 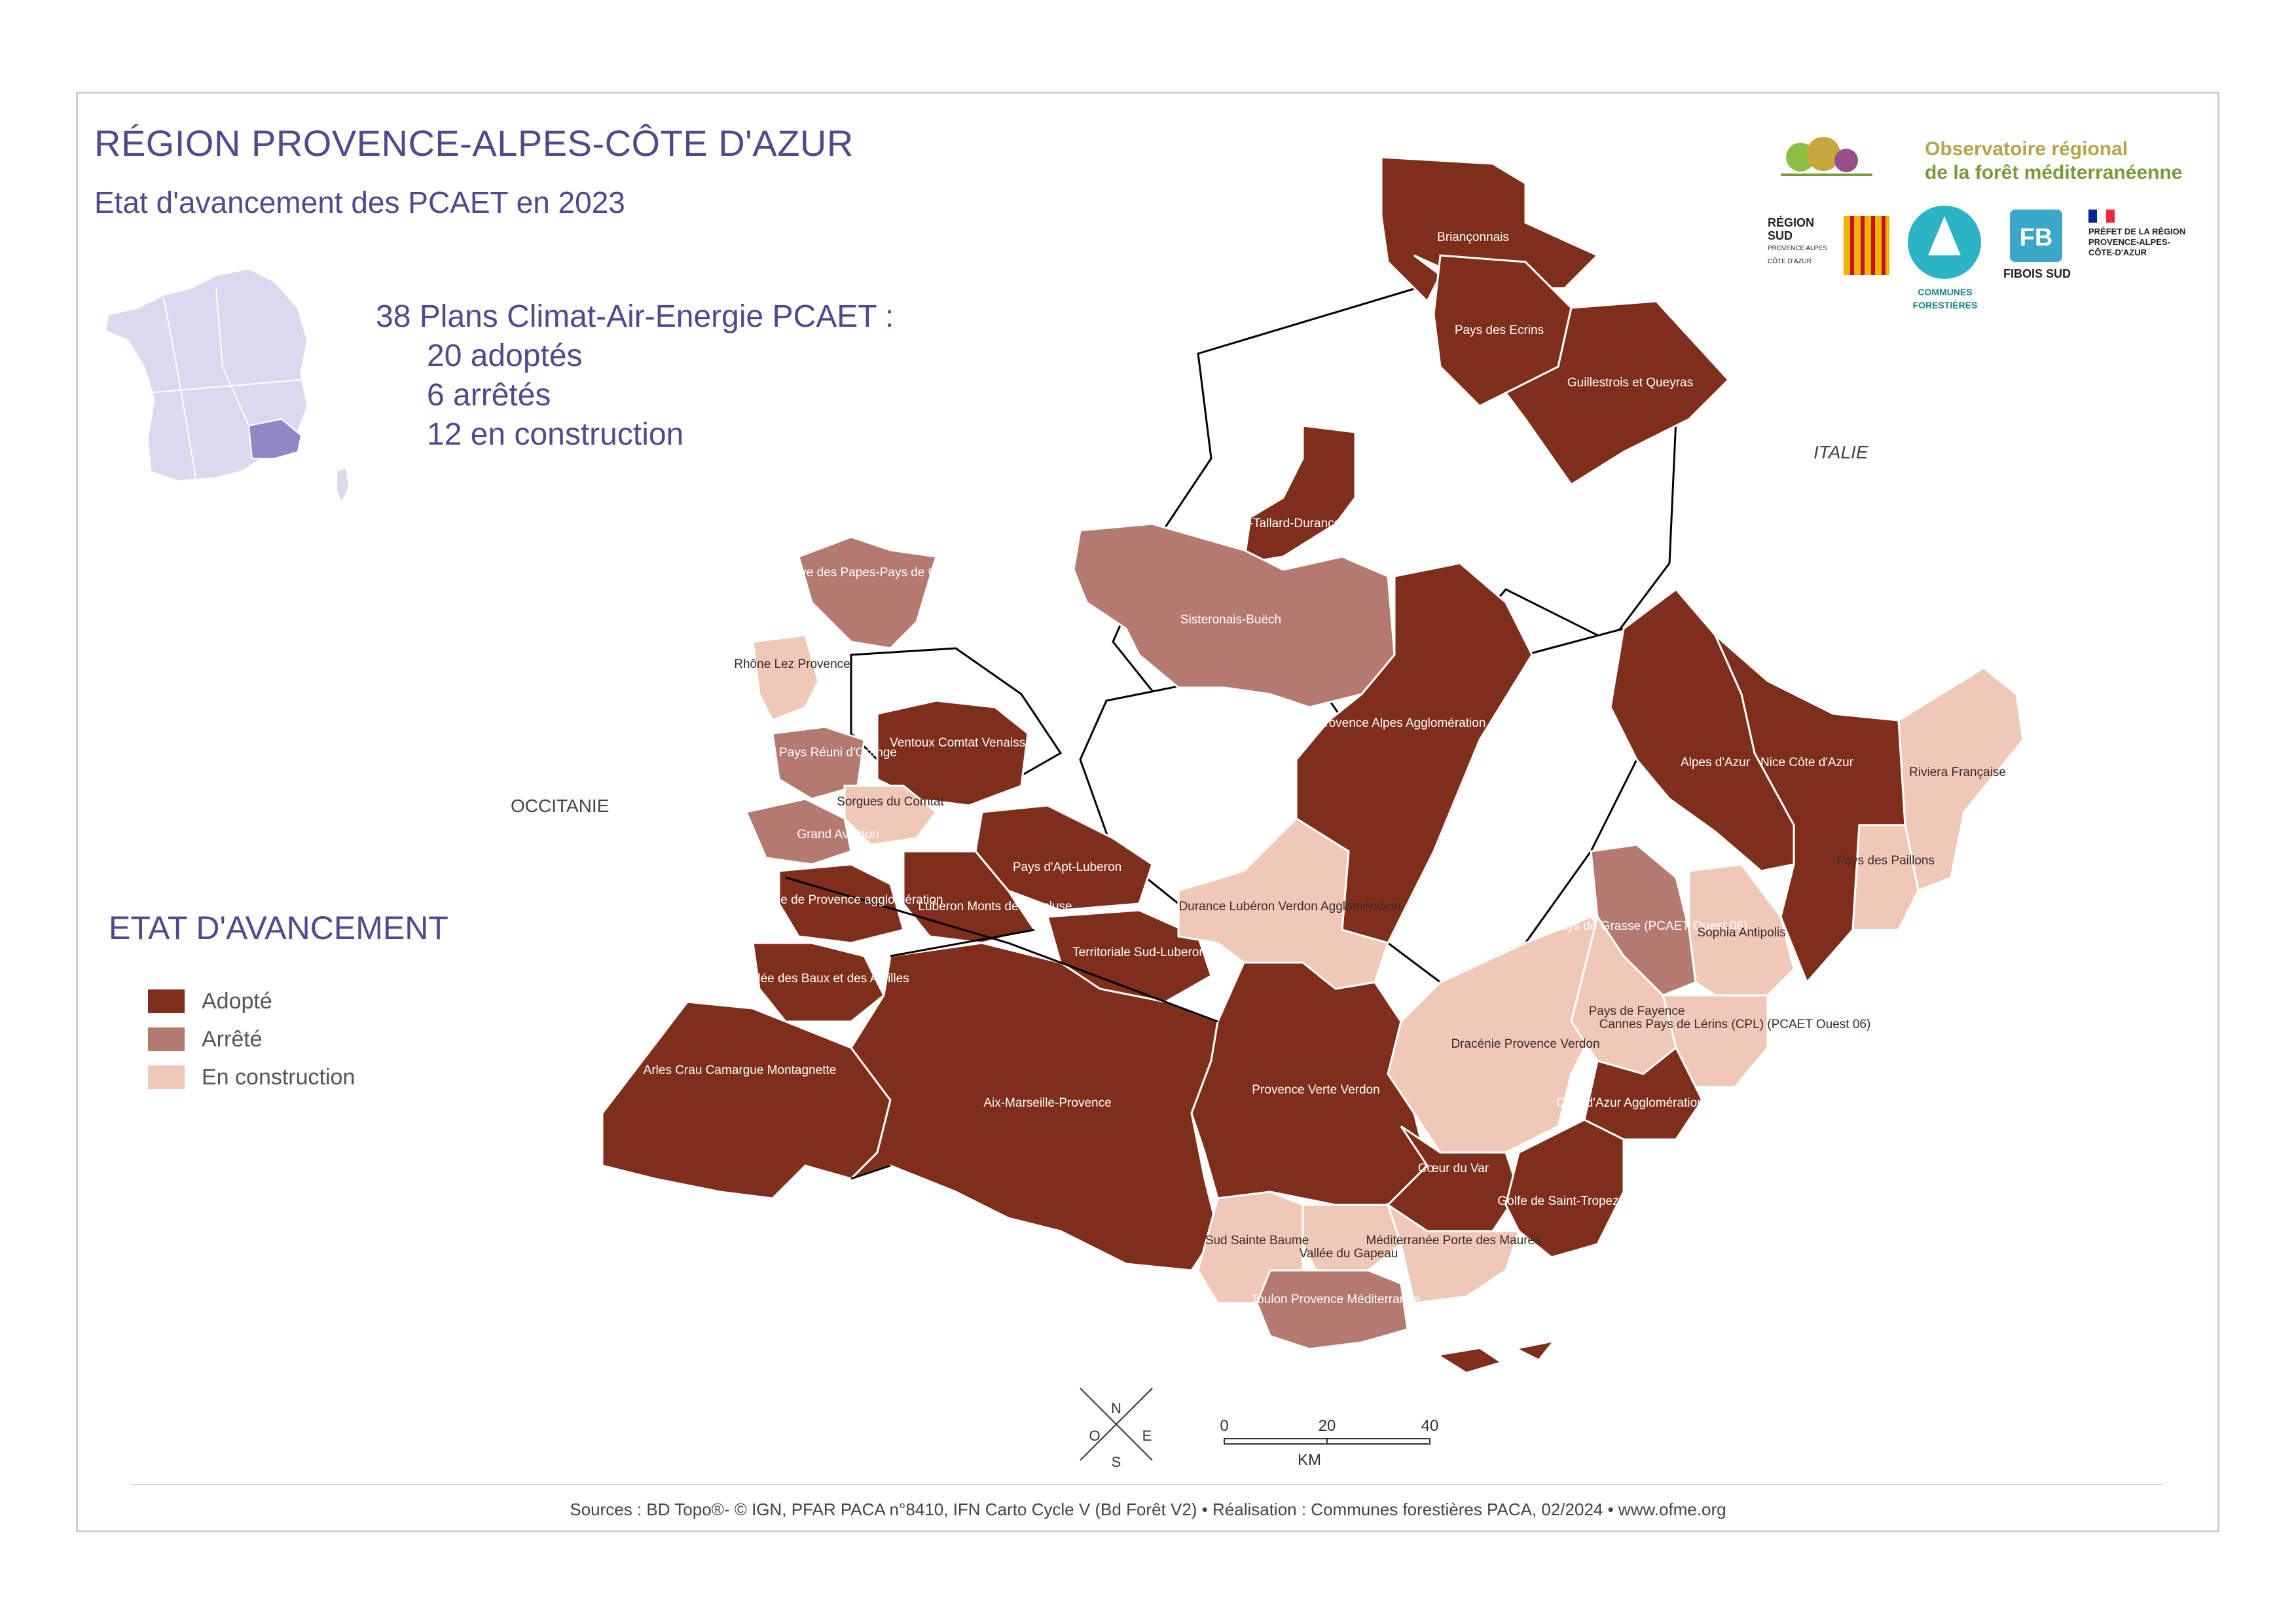 I want to click on region-label: Sophia Antipolis, so click(x=1741, y=933).